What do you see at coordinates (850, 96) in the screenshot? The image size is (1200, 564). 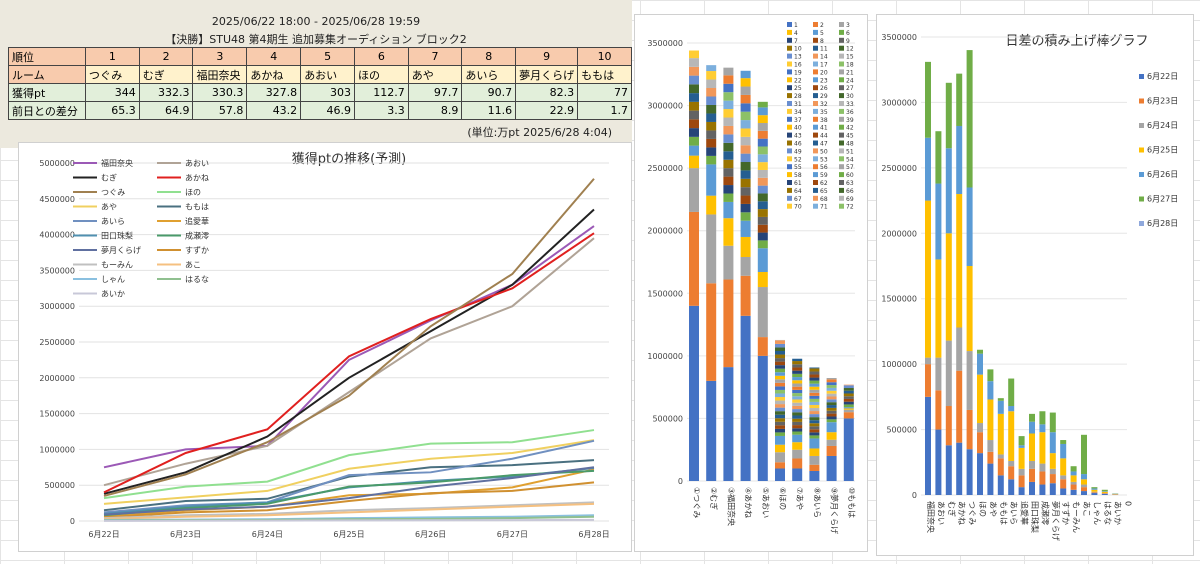 I see `legend-label: 30` at bounding box center [850, 96].